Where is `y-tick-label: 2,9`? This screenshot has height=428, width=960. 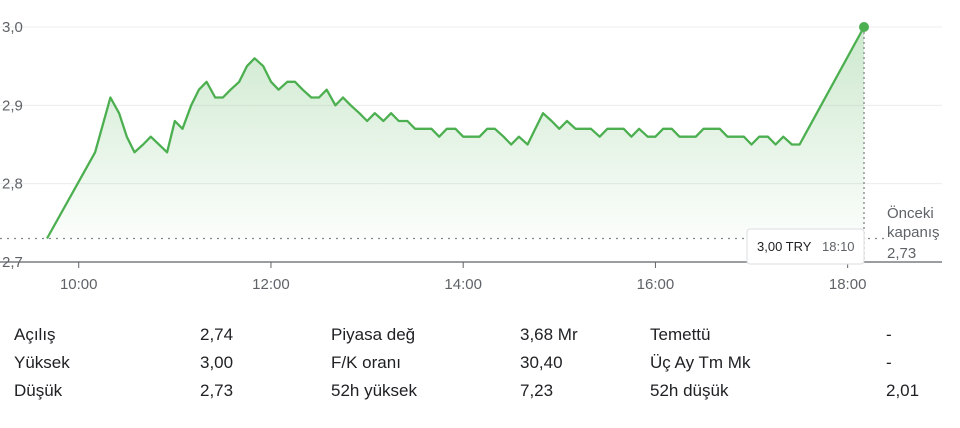
y-tick-label: 2,9 is located at coordinates (12, 105).